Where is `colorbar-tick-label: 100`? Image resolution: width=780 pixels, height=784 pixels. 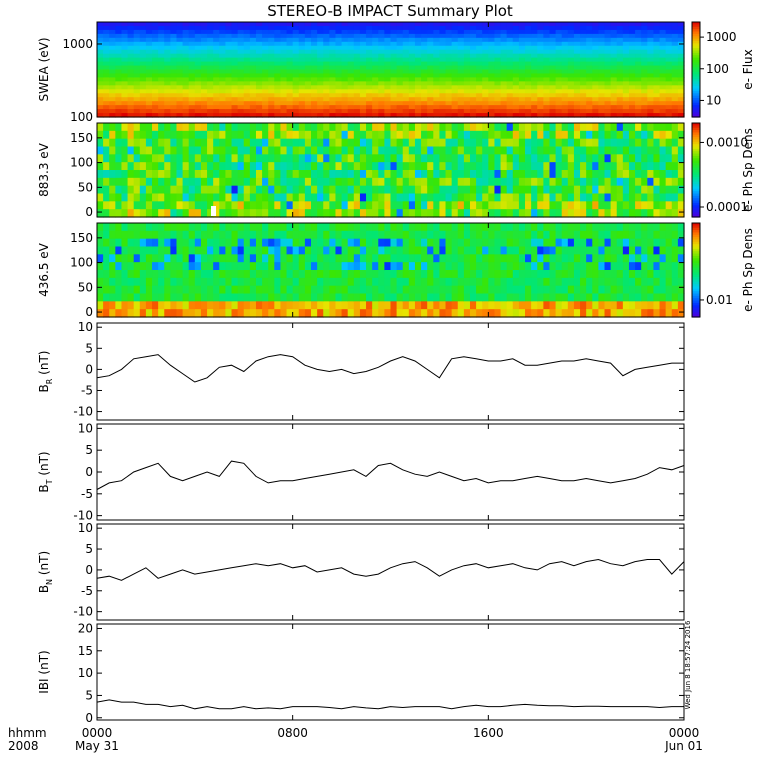 colorbar-tick-label: 100 is located at coordinates (717, 69).